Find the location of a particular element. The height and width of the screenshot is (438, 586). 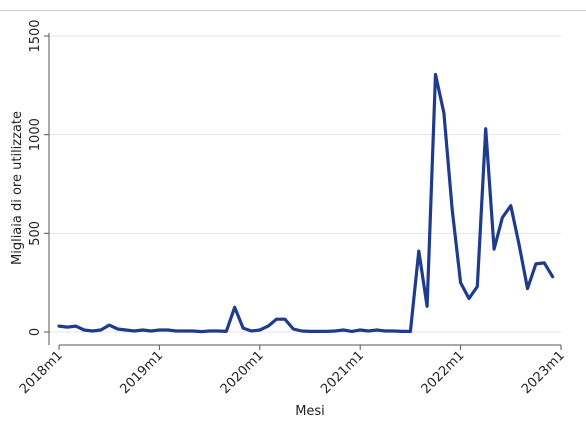

x-tick-label: 2020m1 is located at coordinates (242, 372).